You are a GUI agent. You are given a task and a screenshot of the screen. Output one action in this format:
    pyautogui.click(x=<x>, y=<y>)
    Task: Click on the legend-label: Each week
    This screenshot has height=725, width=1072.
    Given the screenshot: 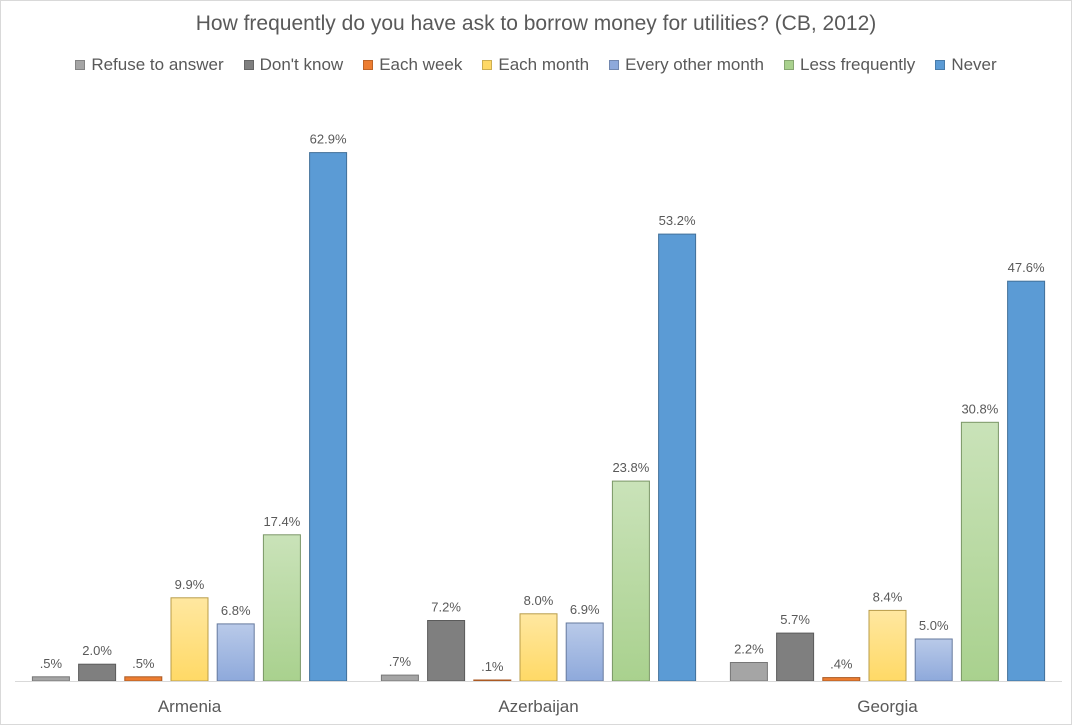 What is the action you would take?
    pyautogui.click(x=421, y=64)
    